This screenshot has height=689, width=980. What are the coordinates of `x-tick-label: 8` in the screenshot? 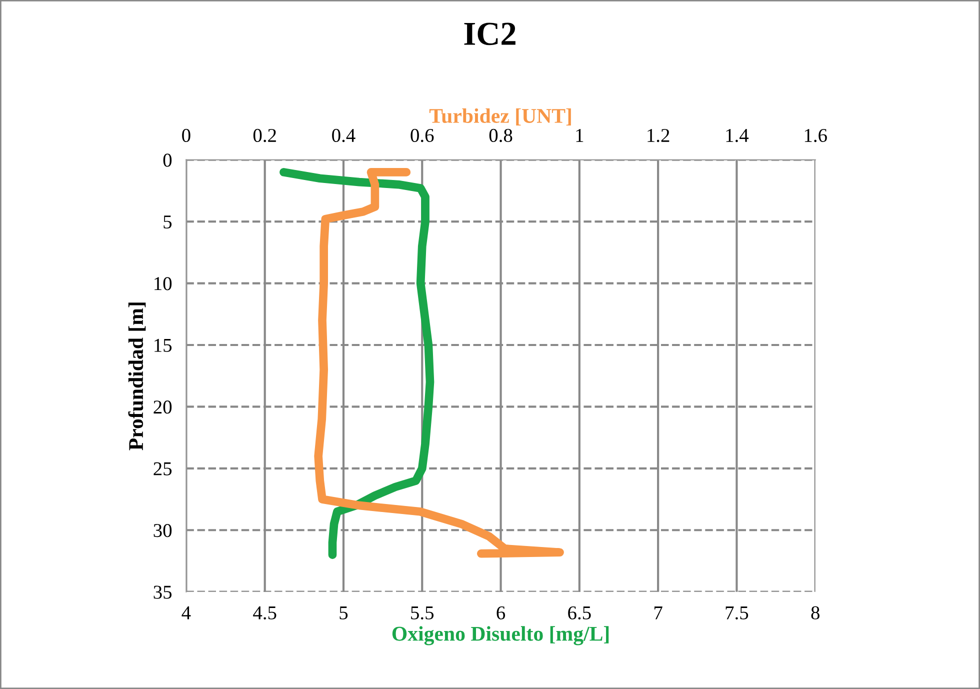 It's located at (815, 613).